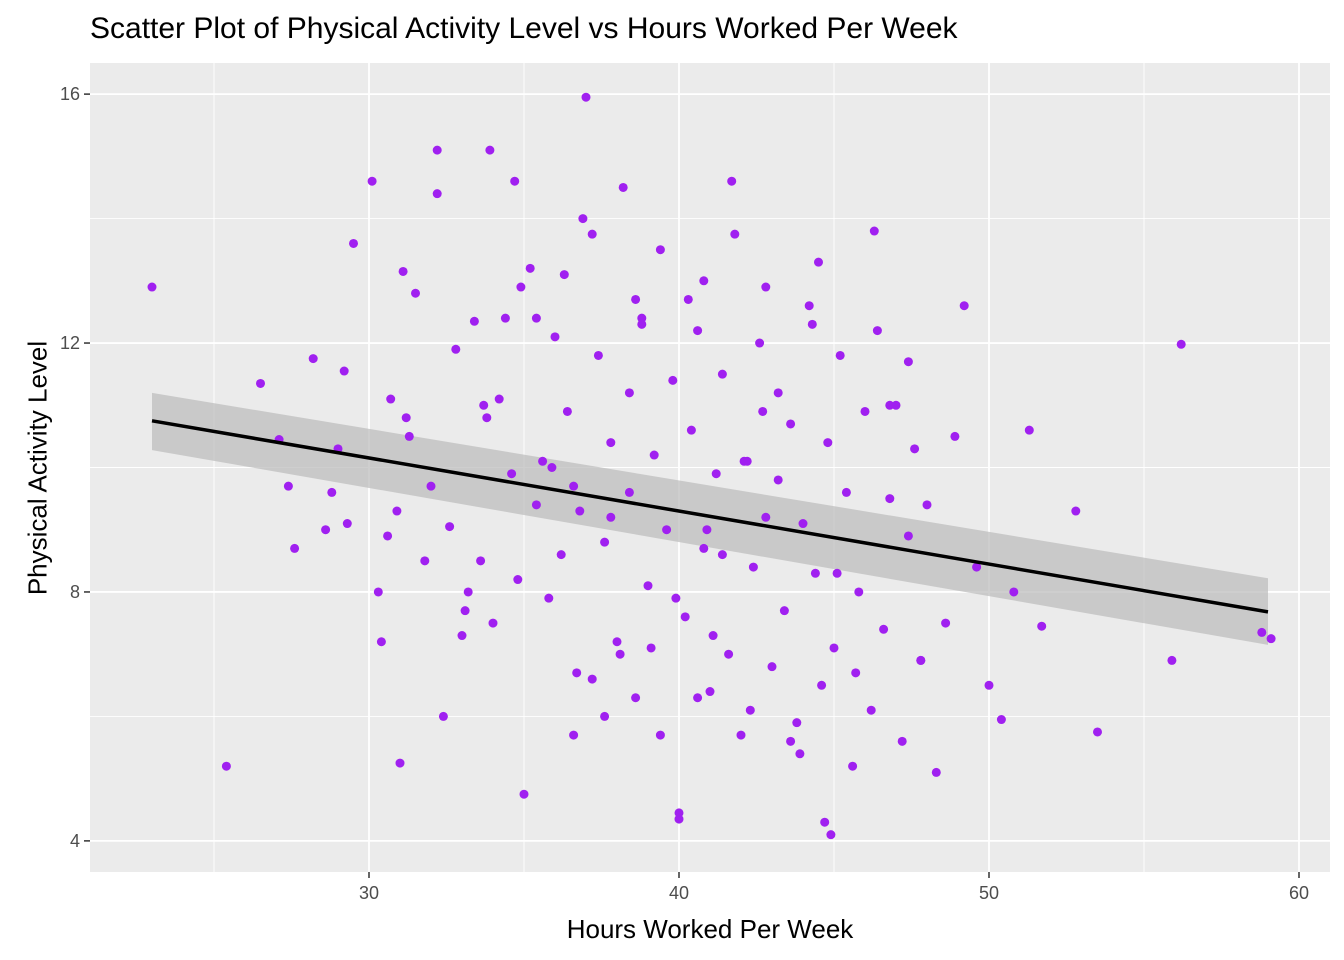  I want to click on y-axis-ticks: 4 8 12 16, so click(75, 467).